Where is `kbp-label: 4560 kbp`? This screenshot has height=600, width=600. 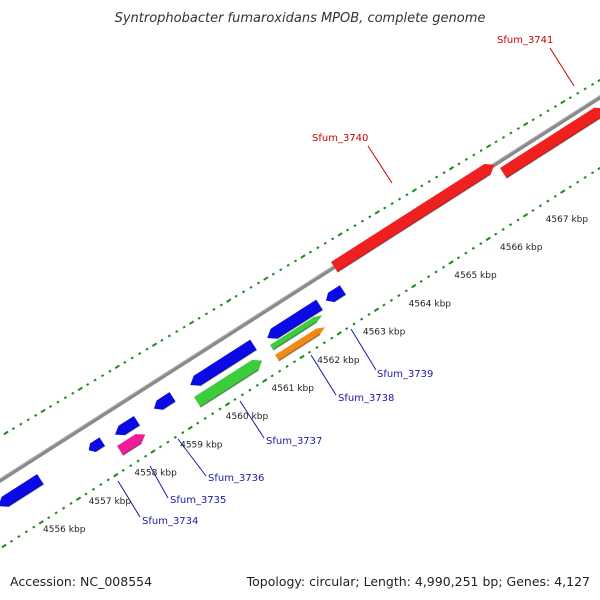
kbp-label: 4560 kbp is located at coordinates (247, 417).